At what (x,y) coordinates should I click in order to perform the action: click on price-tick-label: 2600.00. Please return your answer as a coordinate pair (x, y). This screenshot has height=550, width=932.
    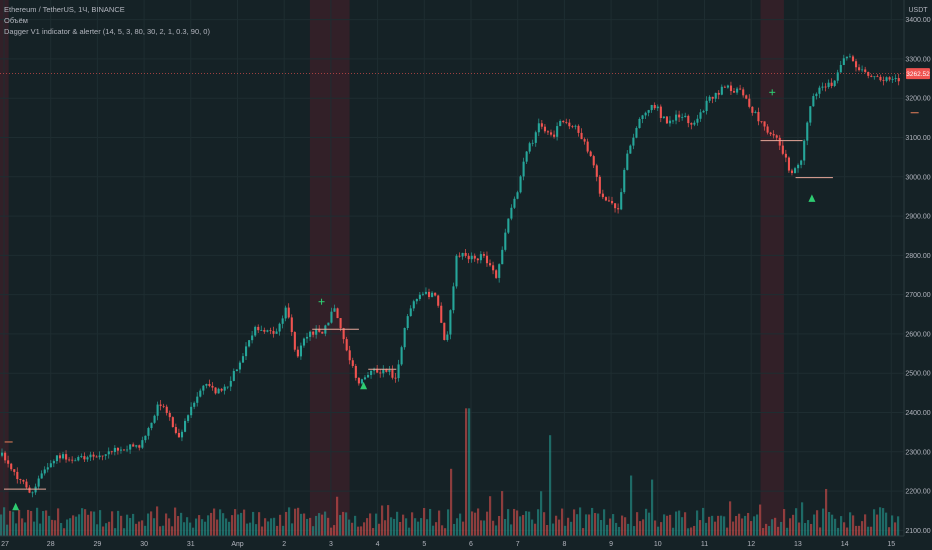
    Looking at the image, I should click on (917, 334).